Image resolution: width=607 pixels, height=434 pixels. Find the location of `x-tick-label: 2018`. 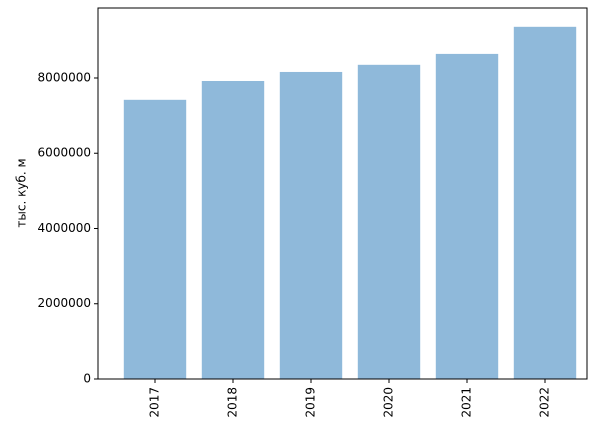

x-tick-label: 2018 is located at coordinates (233, 402).